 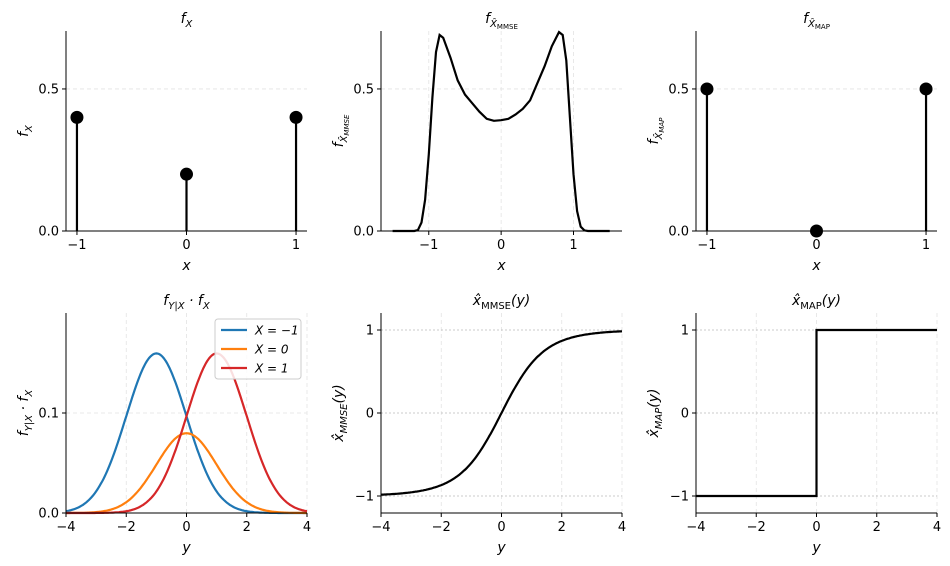 What do you see at coordinates (654, 397) in the screenshot?
I see `y-axis-label-tail: (y)` at bounding box center [654, 397].